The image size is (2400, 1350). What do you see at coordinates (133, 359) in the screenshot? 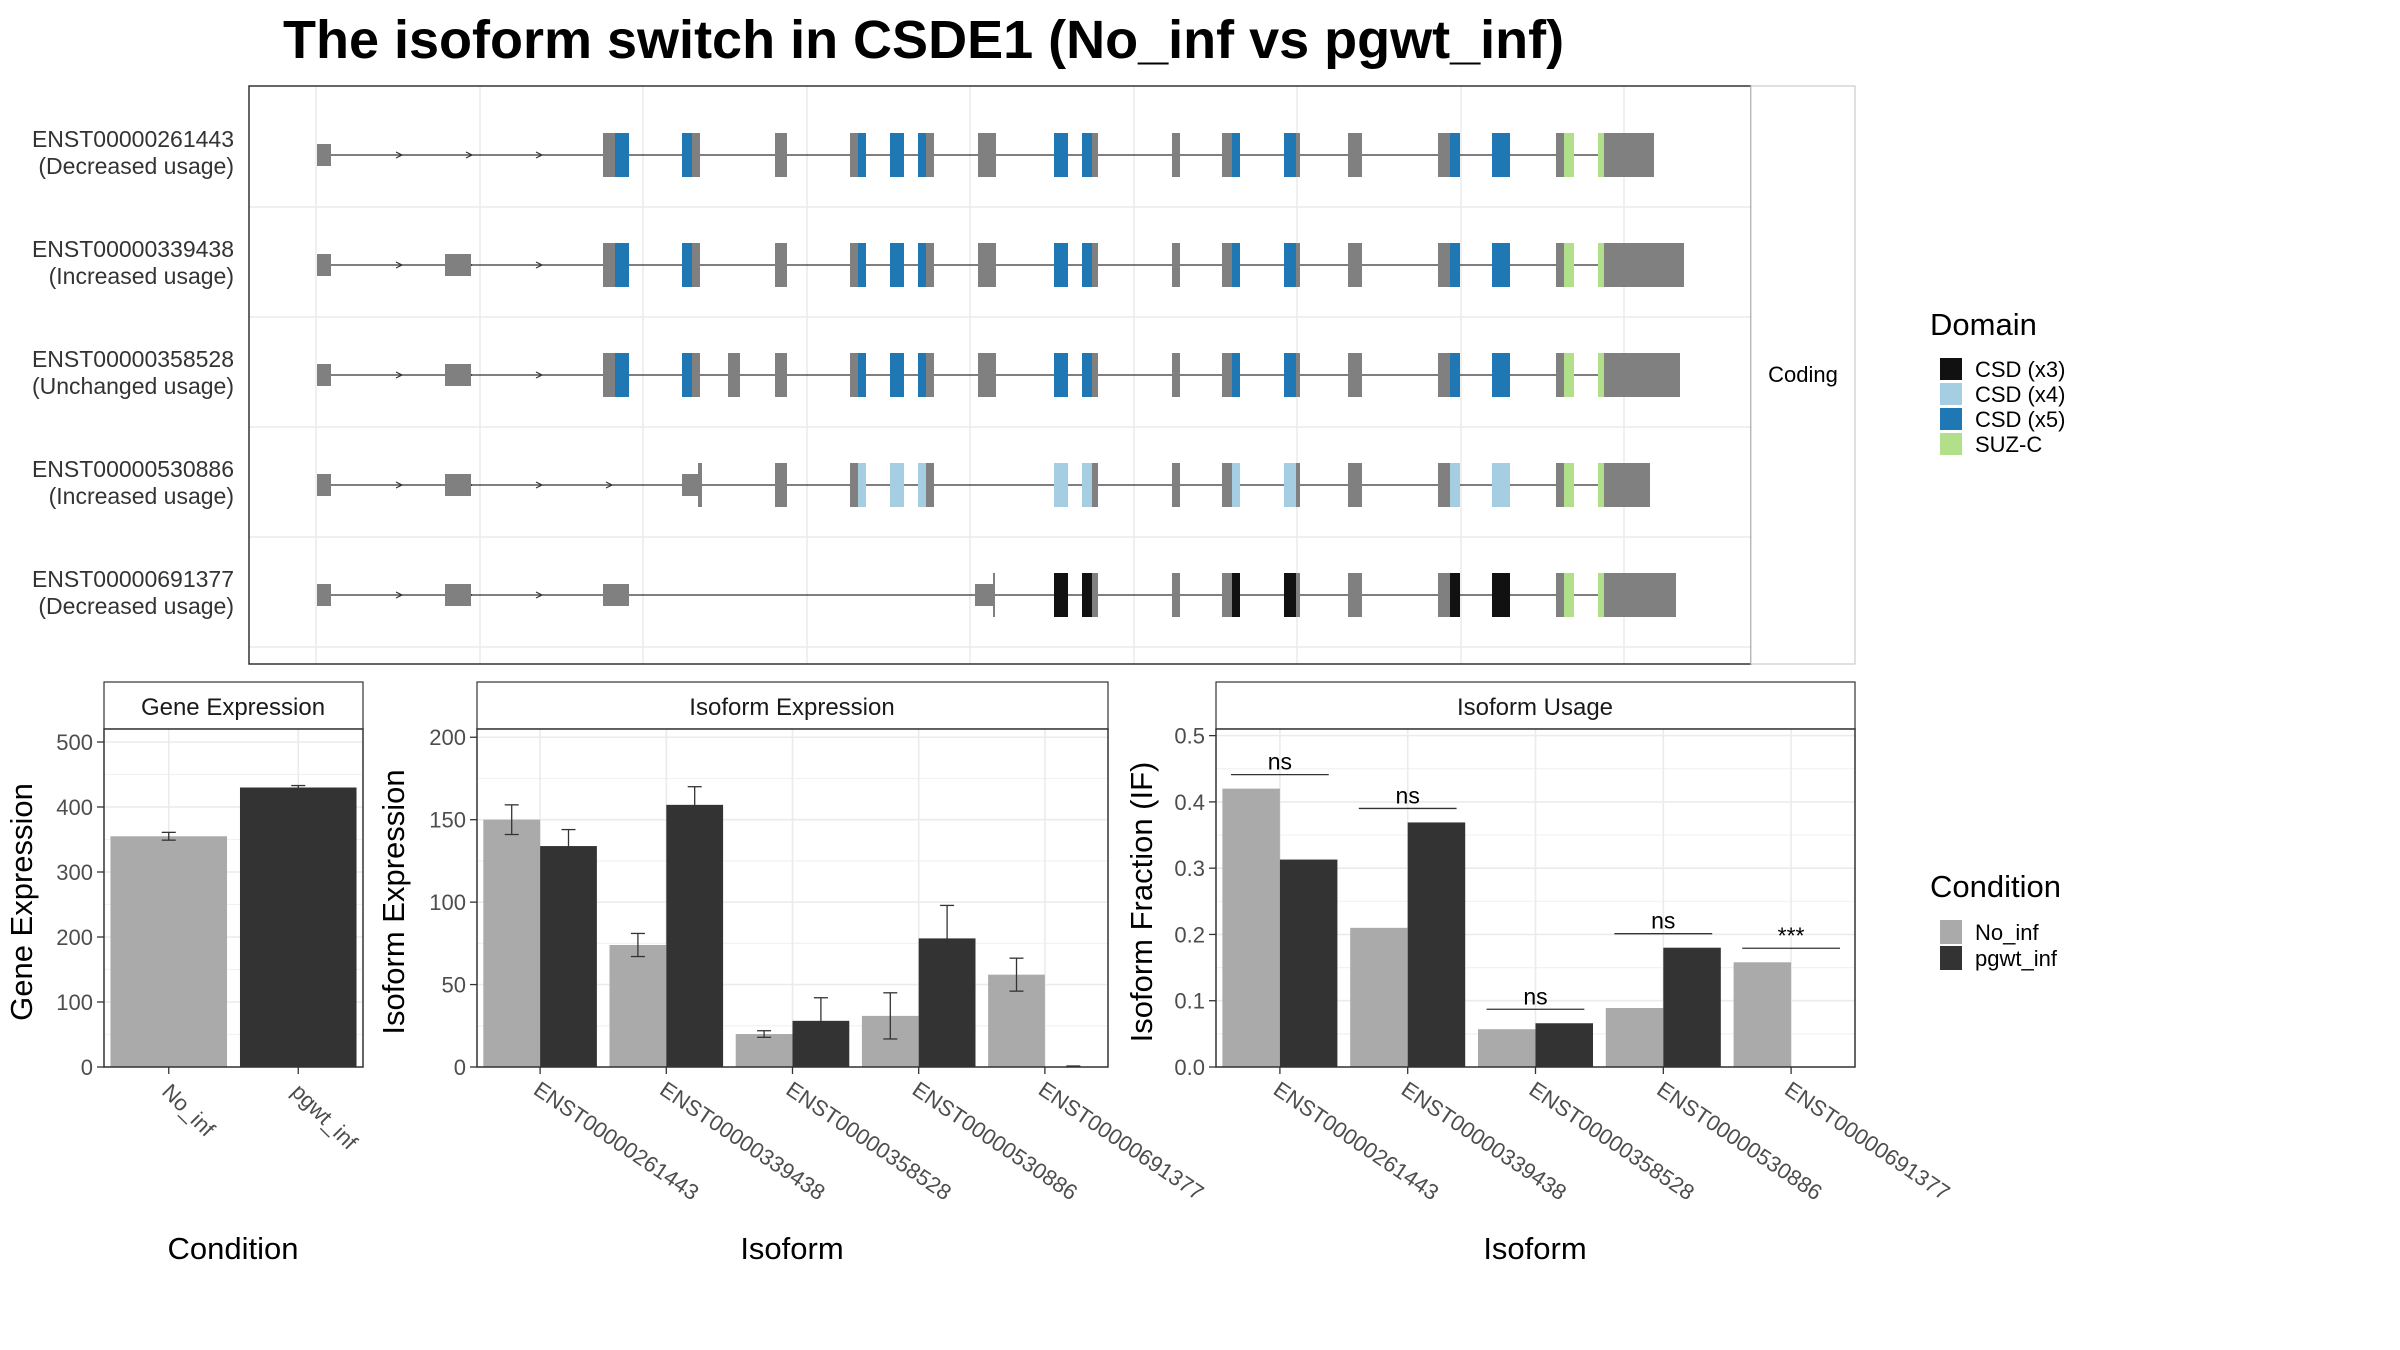
I see `transcript-id-label: ENST00000358528` at bounding box center [133, 359].